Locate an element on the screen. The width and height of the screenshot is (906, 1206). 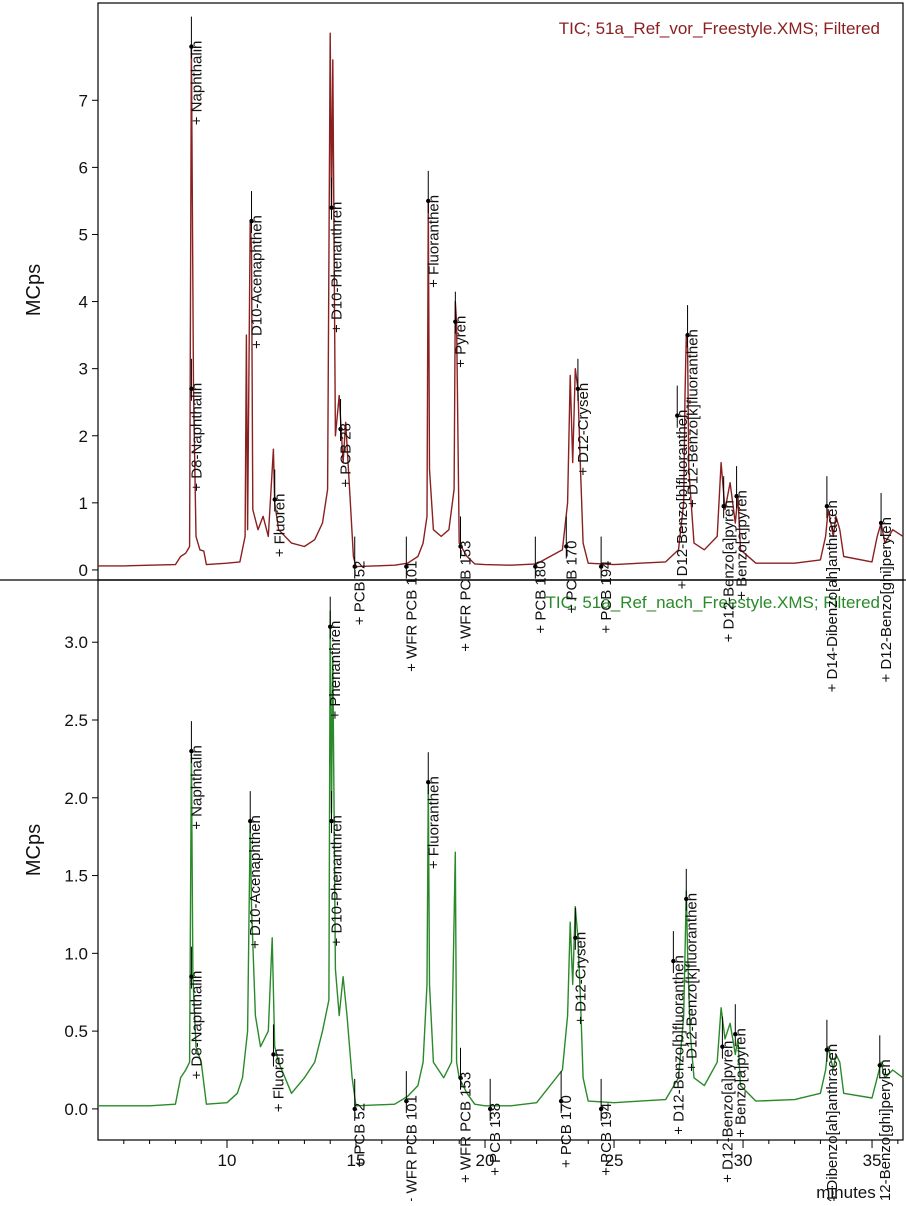
top-peak-annotation: + PCB 52 is located at coordinates (360, 580).